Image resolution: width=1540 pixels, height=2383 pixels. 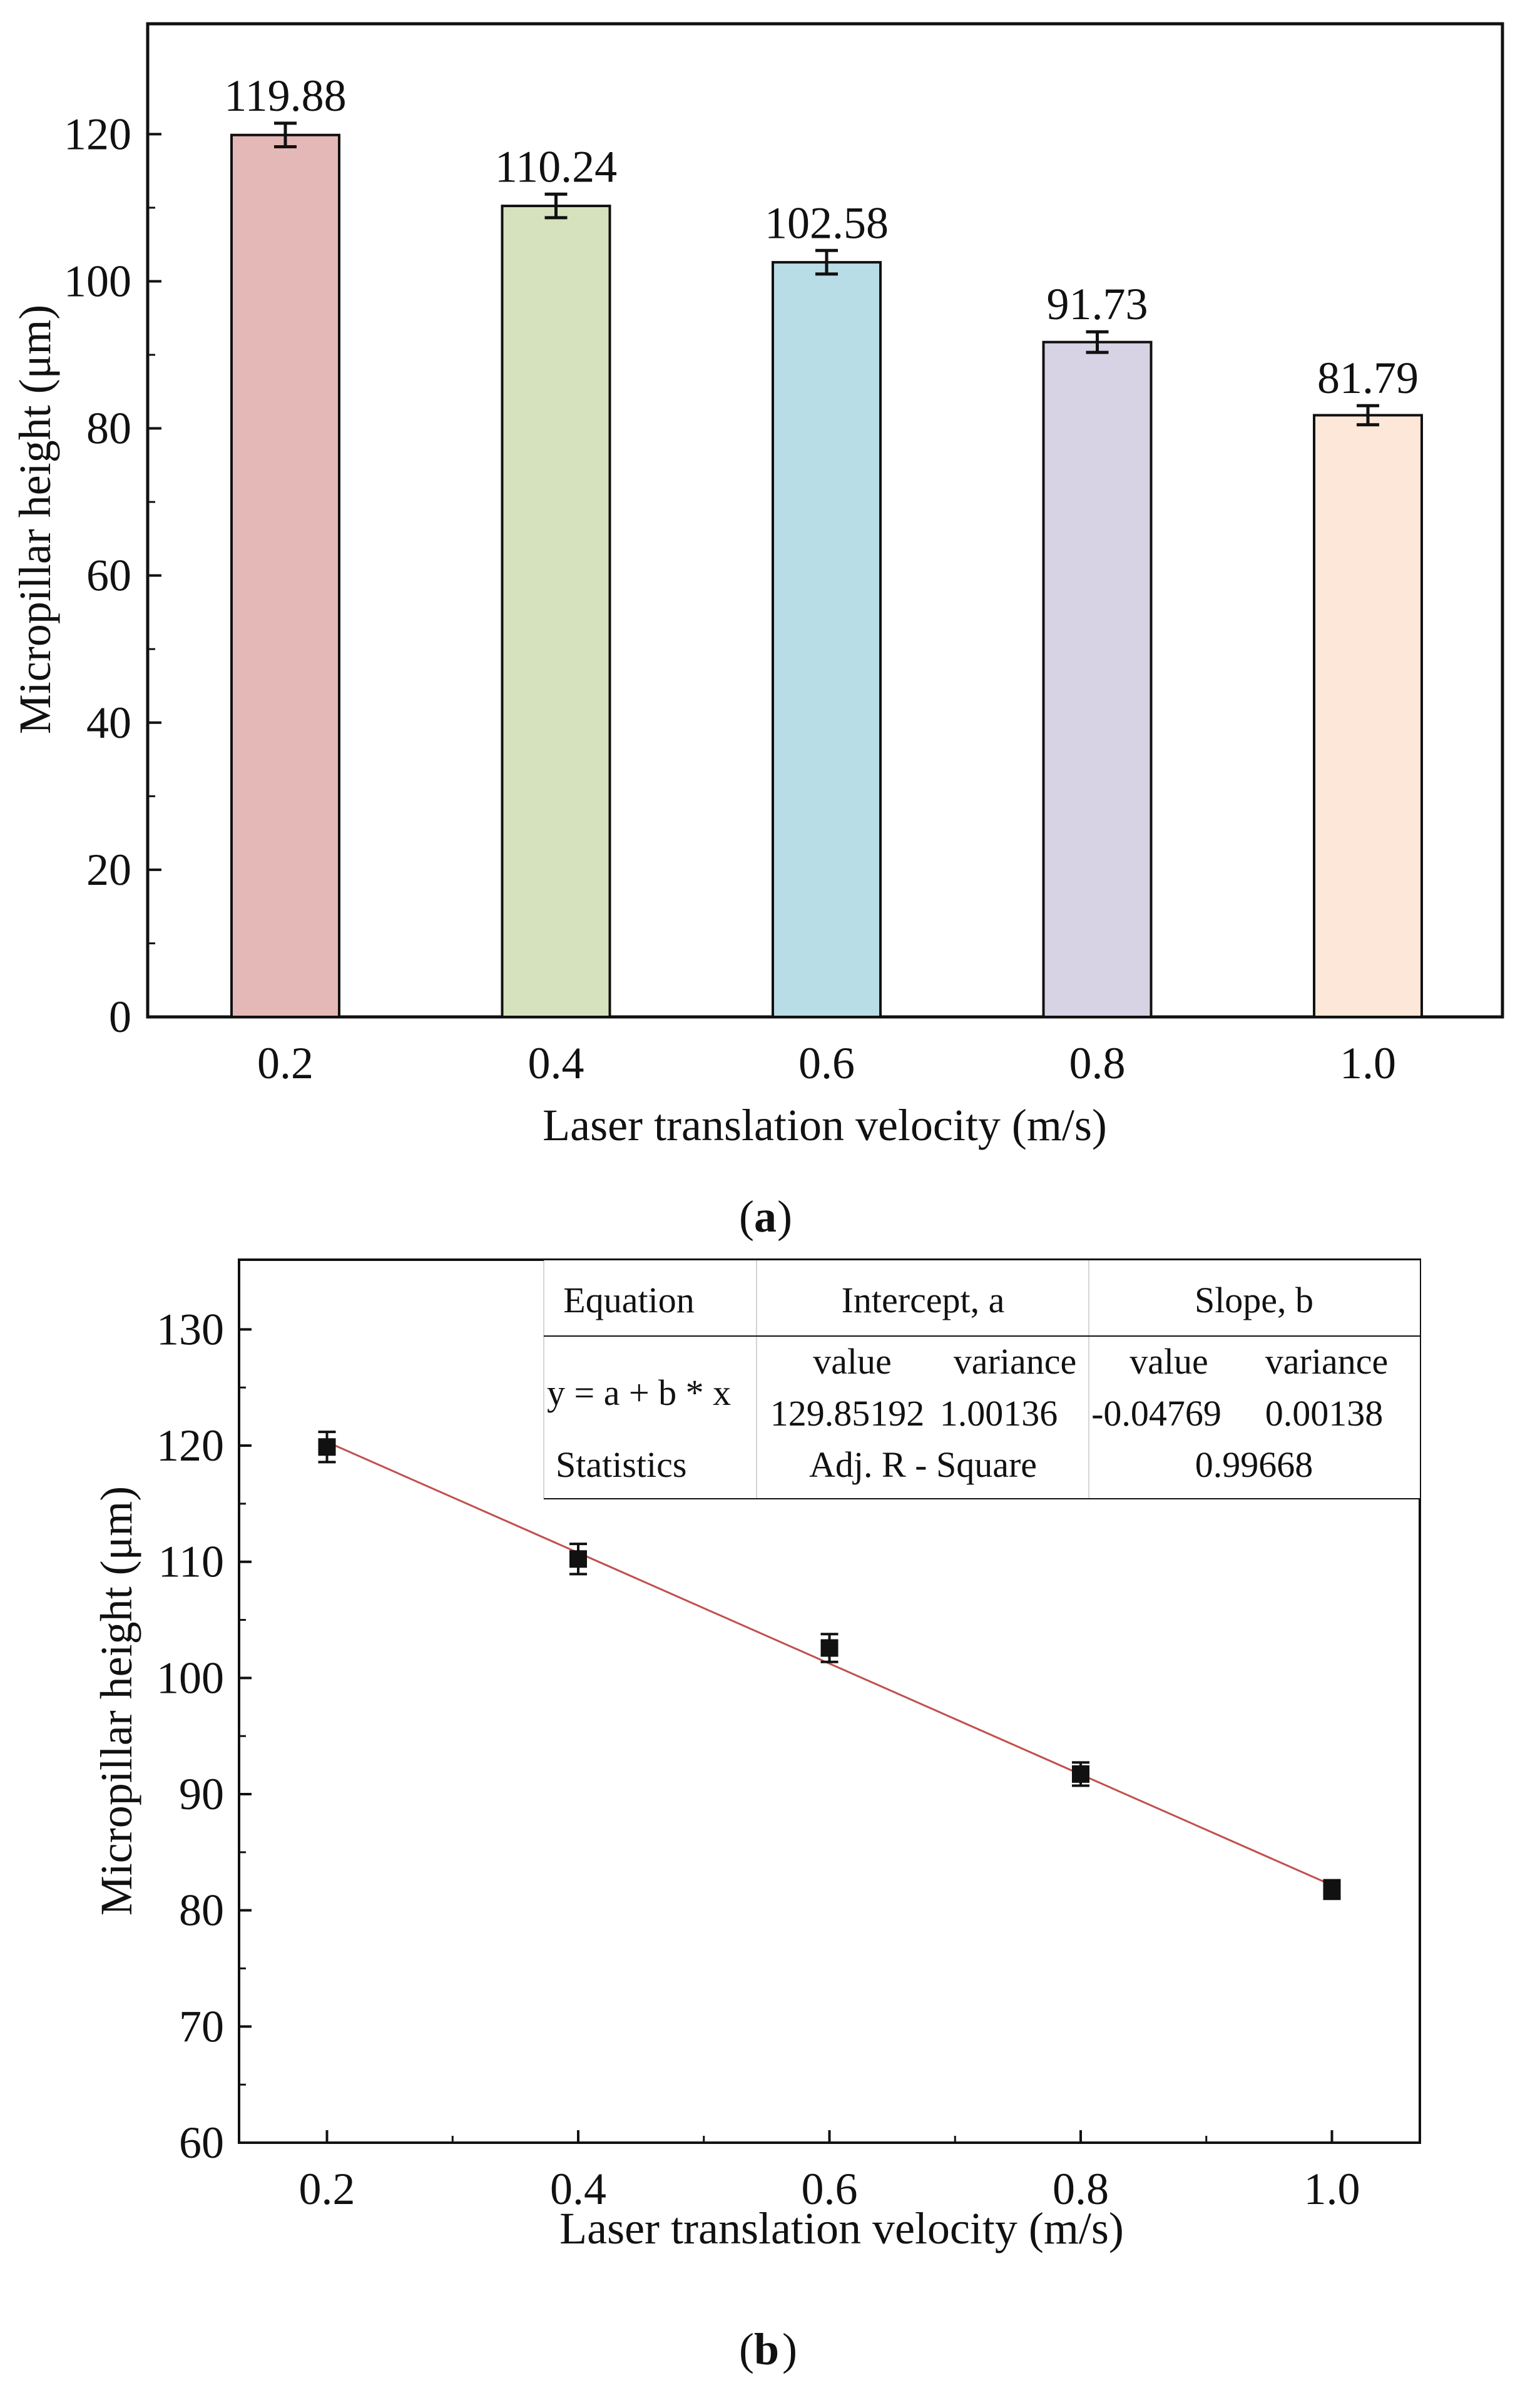 What do you see at coordinates (825, 1125) in the screenshot?
I see `panel-a-x-axis-label: Laser translation velocity (m/s)` at bounding box center [825, 1125].